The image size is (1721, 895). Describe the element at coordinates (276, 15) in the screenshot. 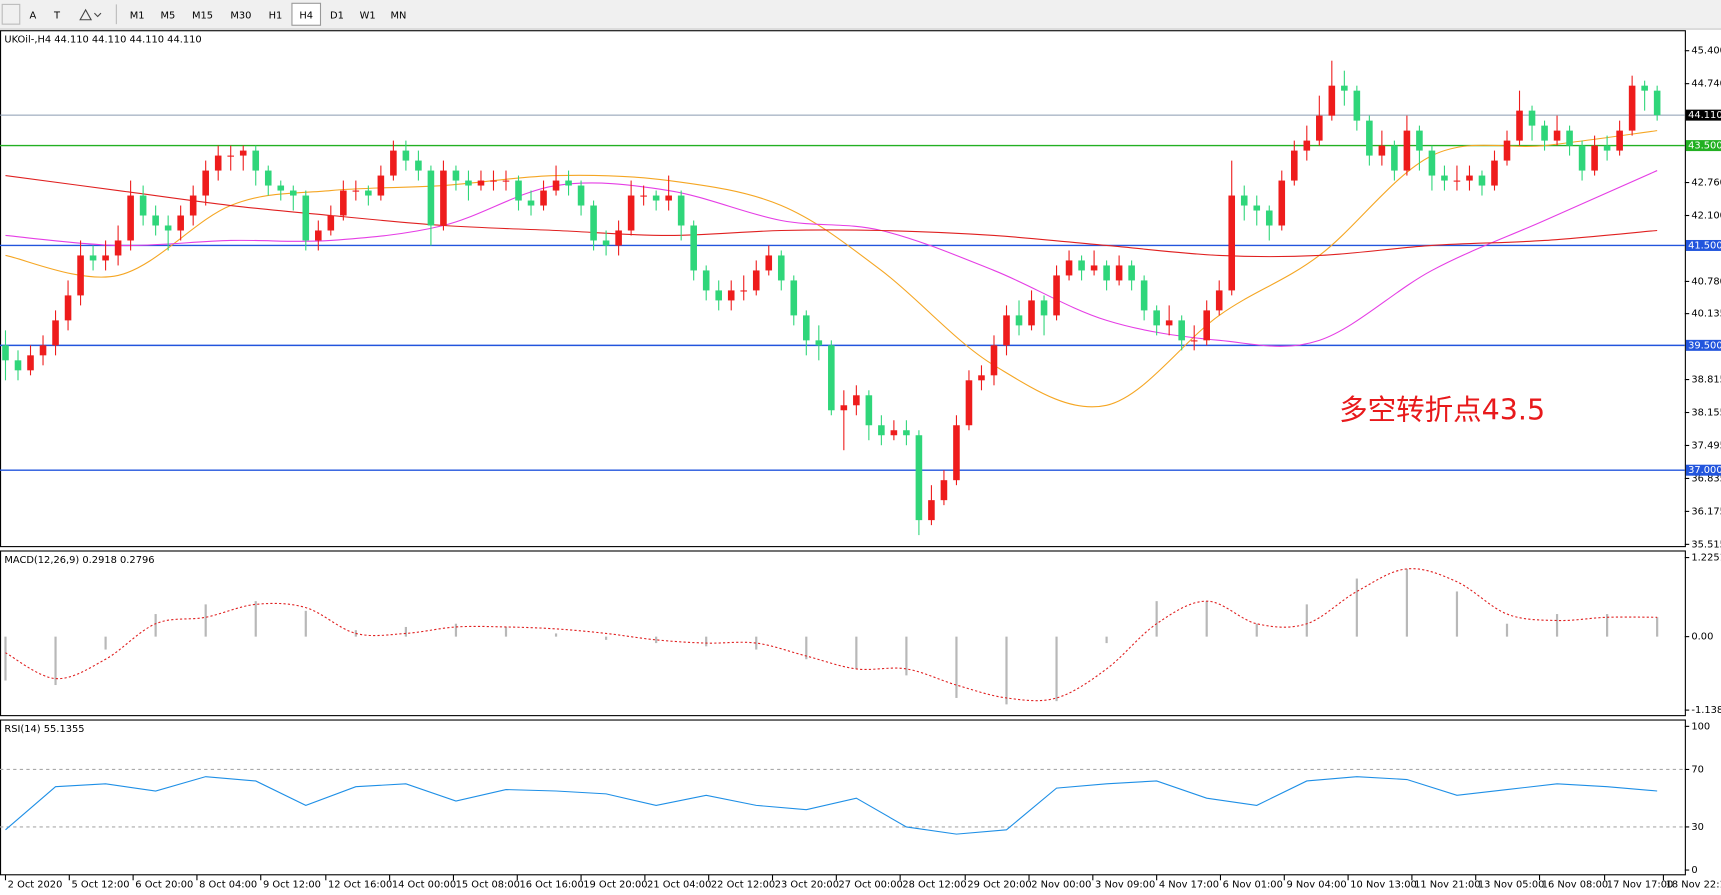

I see `timeframe-button: H1` at that location.